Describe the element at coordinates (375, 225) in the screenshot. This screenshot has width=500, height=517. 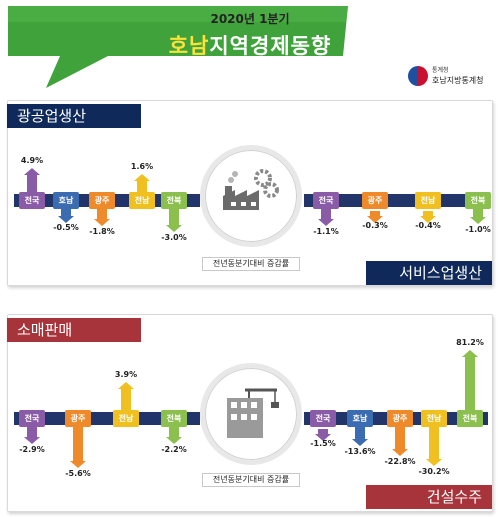
I see `value-label: -0.3%` at that location.